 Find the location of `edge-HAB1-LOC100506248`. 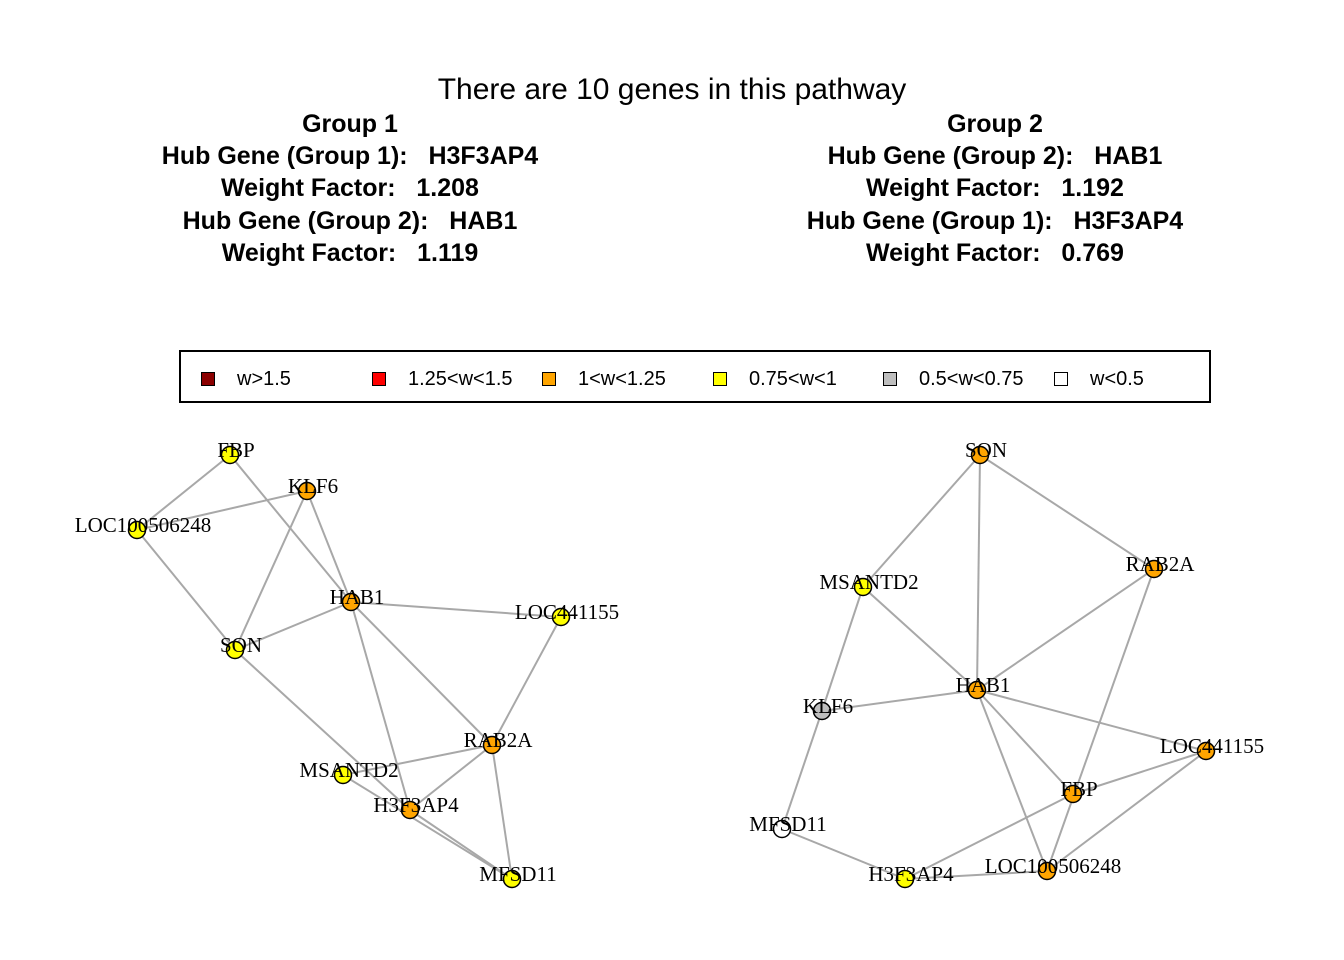

edge-HAB1-LOC100506248 is located at coordinates (1012, 780).